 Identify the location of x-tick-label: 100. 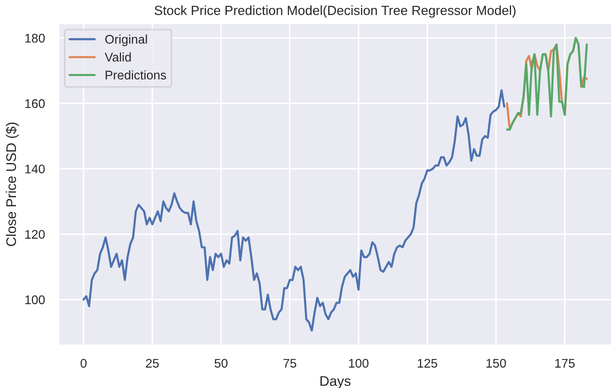
(358, 363).